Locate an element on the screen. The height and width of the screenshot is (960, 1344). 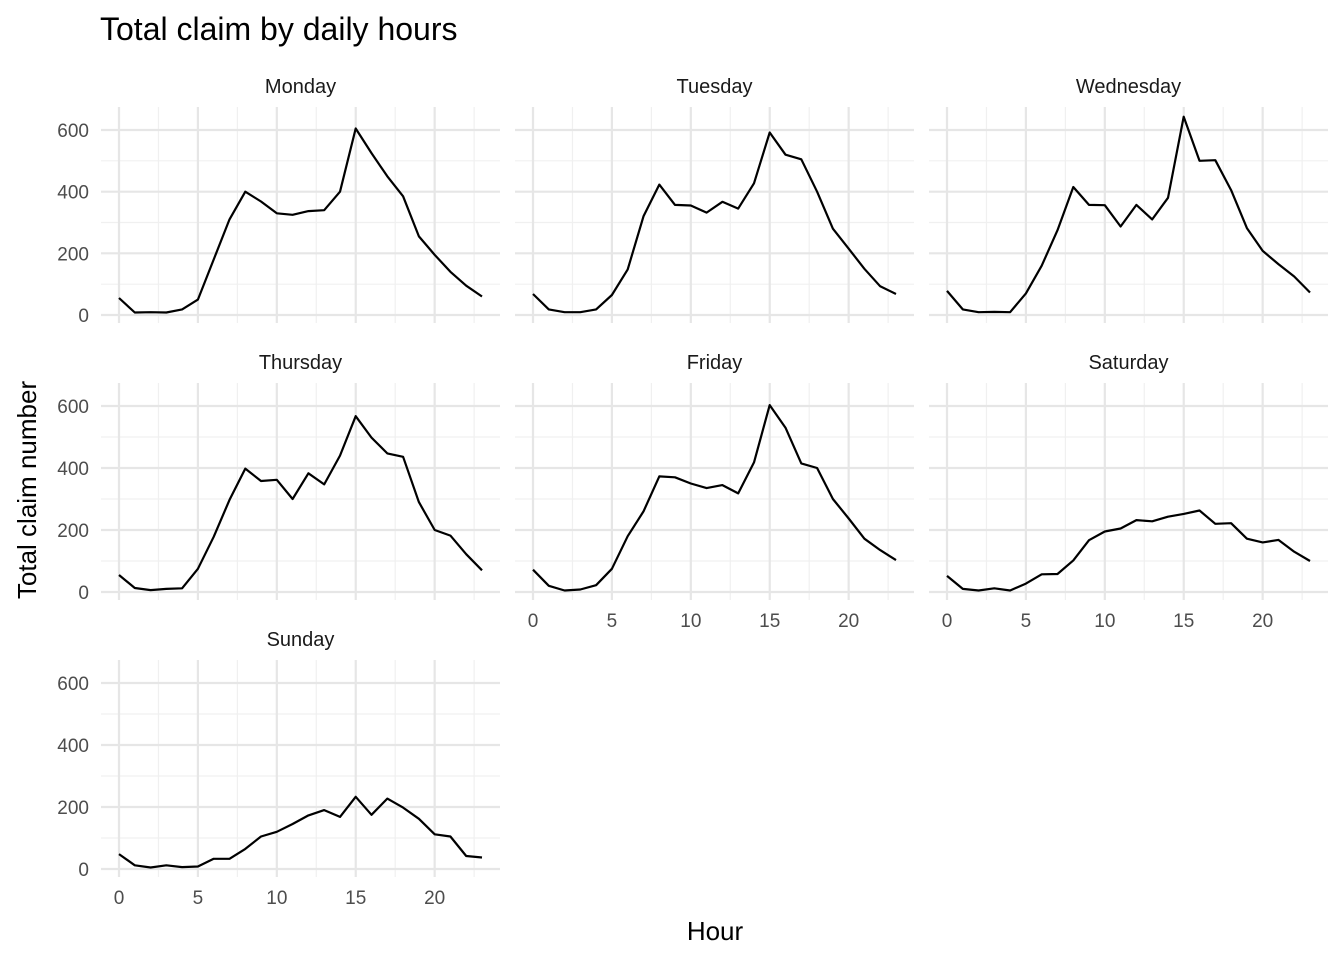
panel-friday: Friday 0 5 10 15 20 is located at coordinates (714, 492).